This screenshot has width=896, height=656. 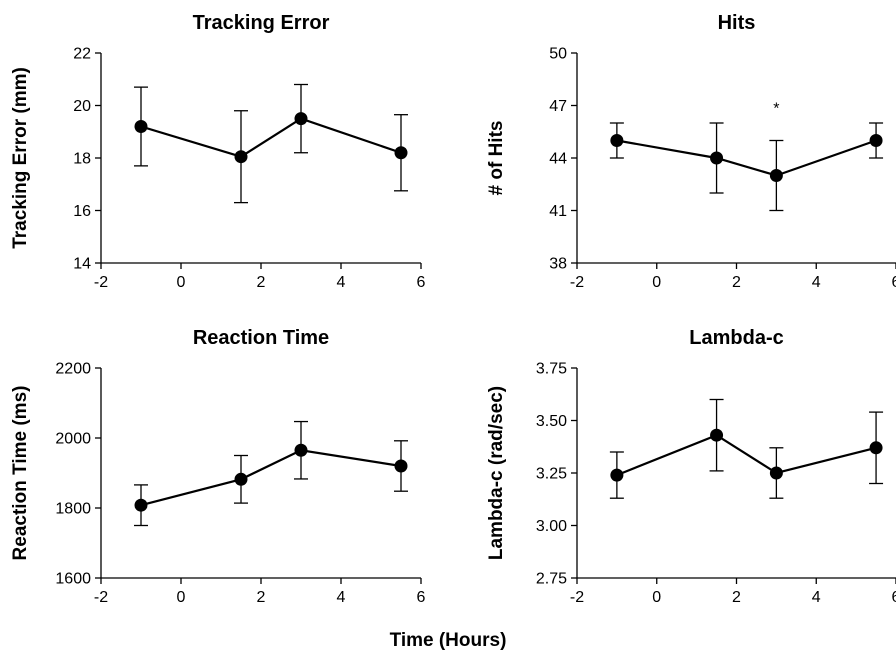 What do you see at coordinates (577, 597) in the screenshot?
I see `x-tick-label-lambda-c: -2` at bounding box center [577, 597].